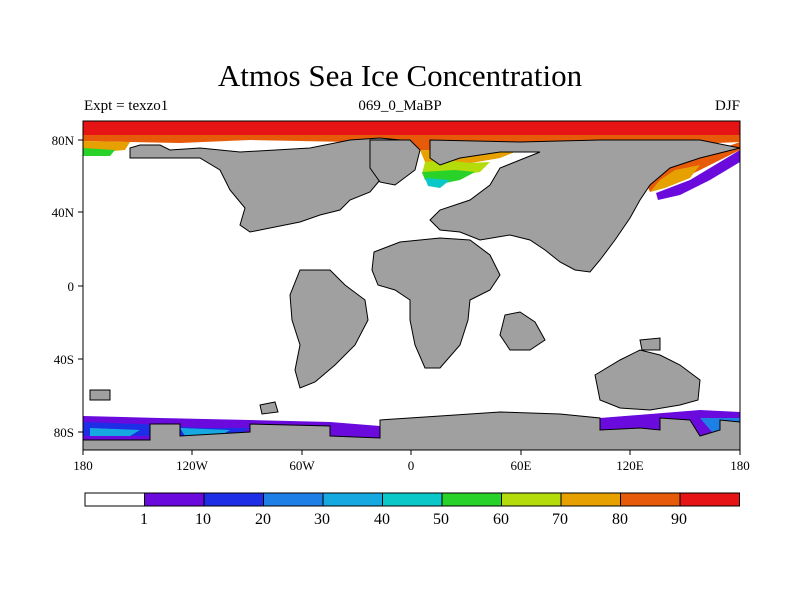 The width and height of the screenshot is (800, 600). I want to click on y-tick: 80S, so click(64, 432).